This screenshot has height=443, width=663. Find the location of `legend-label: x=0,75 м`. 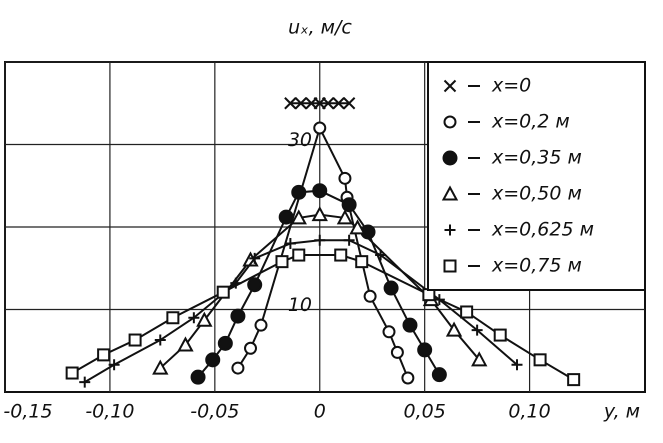

legend-label: x=0,75 м is located at coordinates (536, 266).